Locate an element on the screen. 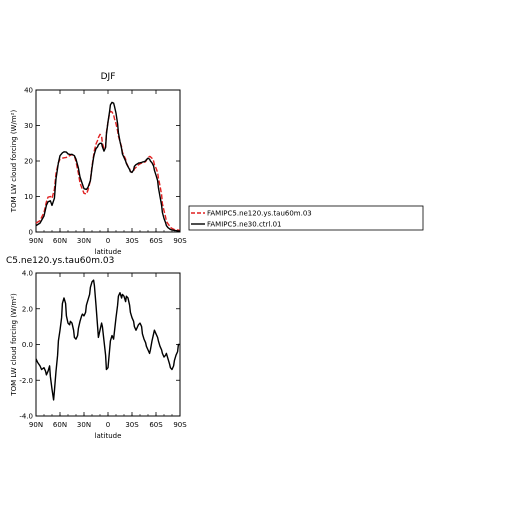 The height and width of the screenshot is (515, 516). legend-box is located at coordinates (306, 218).